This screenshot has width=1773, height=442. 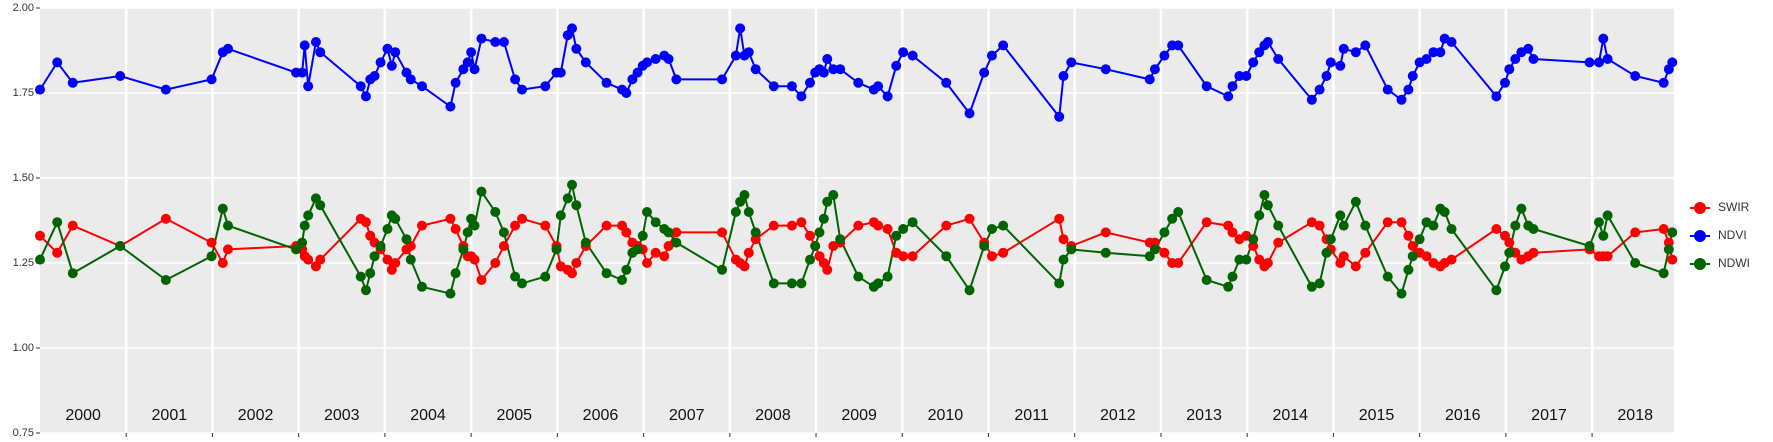 I want to click on year-label: 2005, so click(x=514, y=415).